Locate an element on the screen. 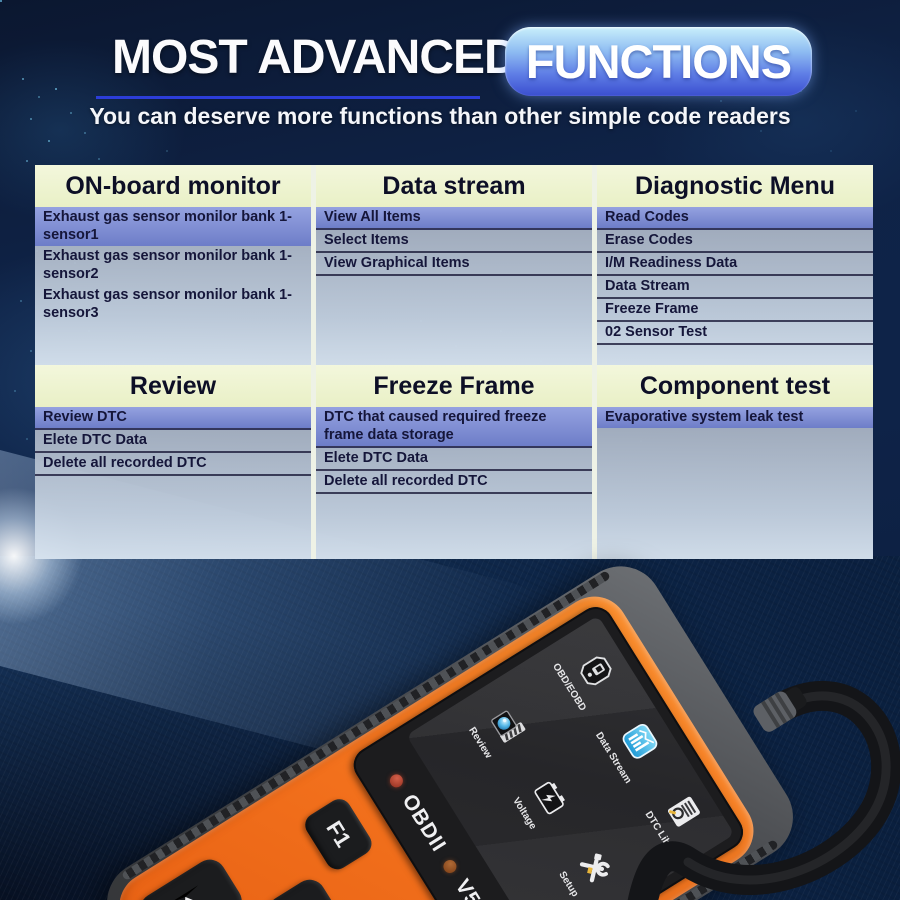  menu-item: I/M Readiness Data is located at coordinates (735, 264).